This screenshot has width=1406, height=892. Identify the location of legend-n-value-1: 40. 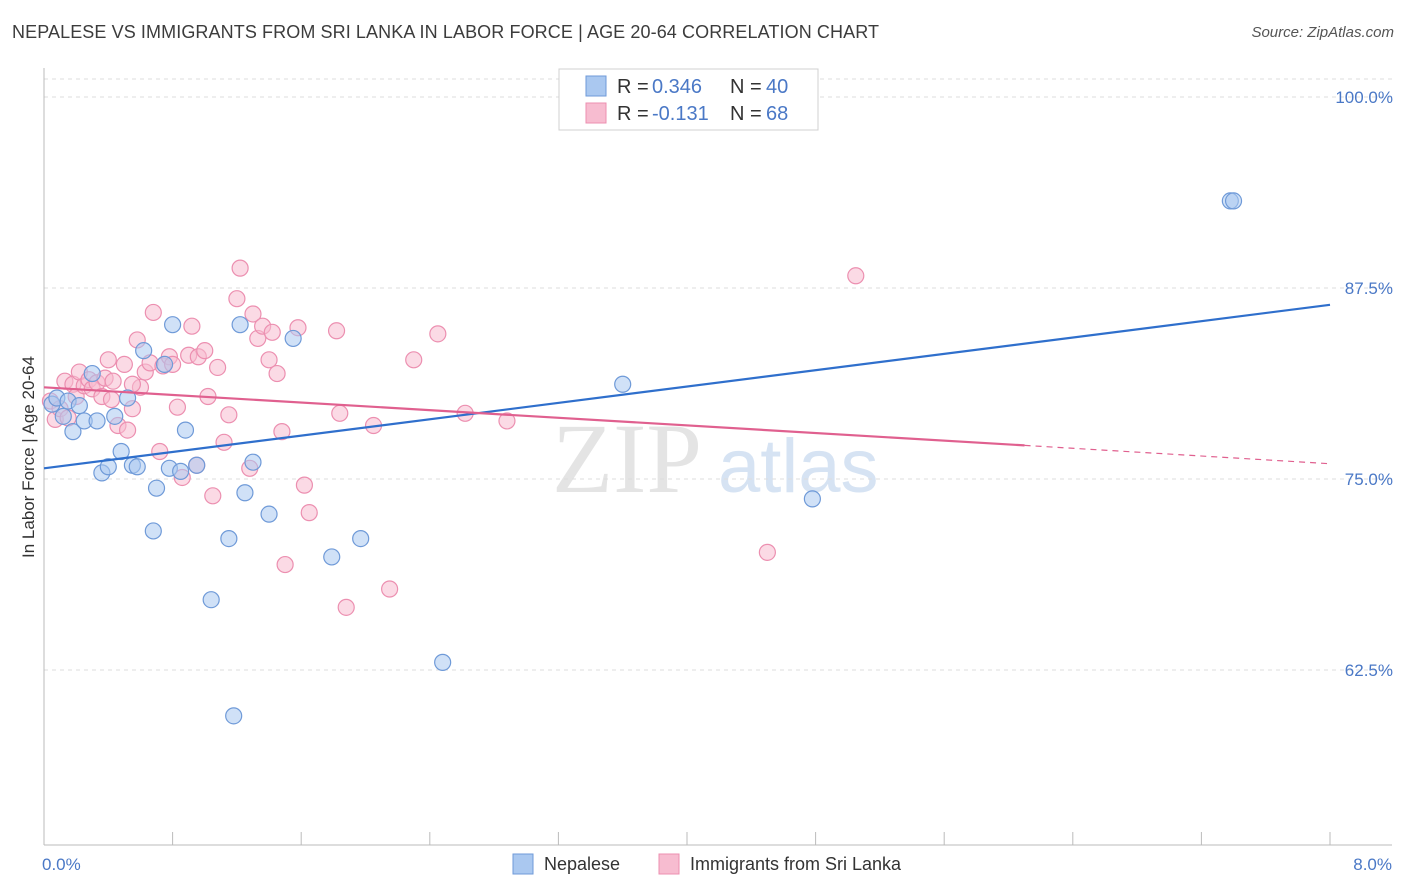
(777, 87).